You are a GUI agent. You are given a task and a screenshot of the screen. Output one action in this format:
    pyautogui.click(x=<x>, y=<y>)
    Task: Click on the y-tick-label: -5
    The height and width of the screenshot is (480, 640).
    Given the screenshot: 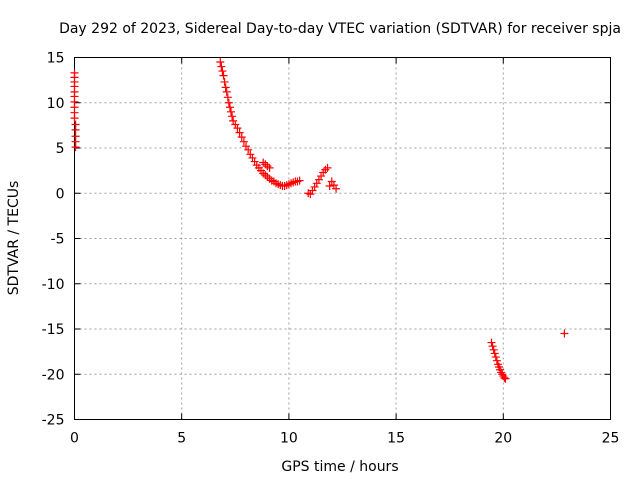 What is the action you would take?
    pyautogui.click(x=58, y=240)
    